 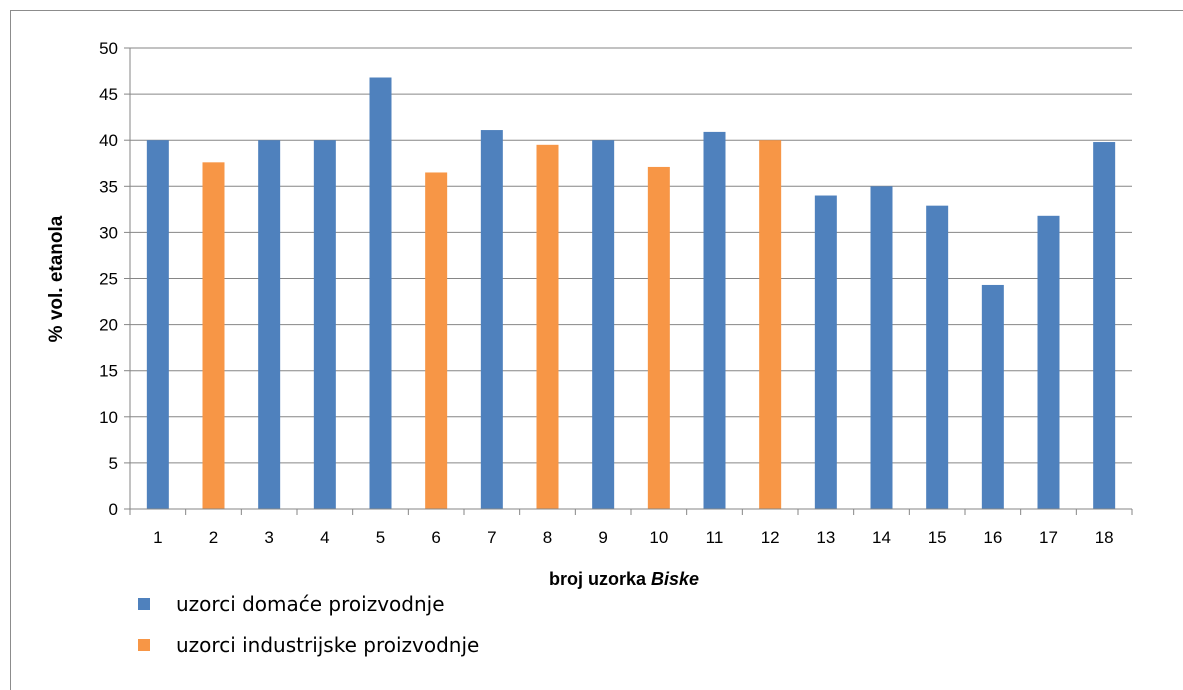 I want to click on legend-swatch-domace, so click(x=144, y=604).